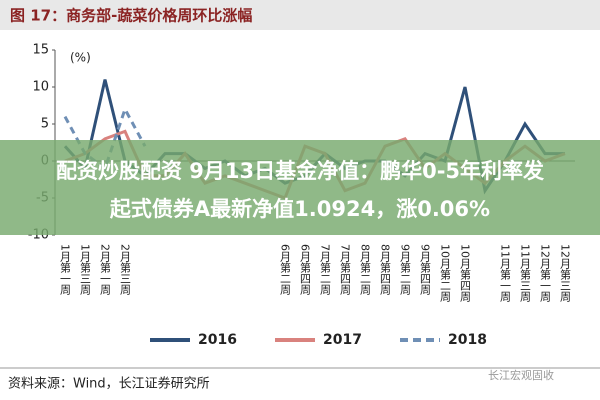  Describe the element at coordinates (521, 375) in the screenshot. I see `watermark: 长江宏观固收` at that location.